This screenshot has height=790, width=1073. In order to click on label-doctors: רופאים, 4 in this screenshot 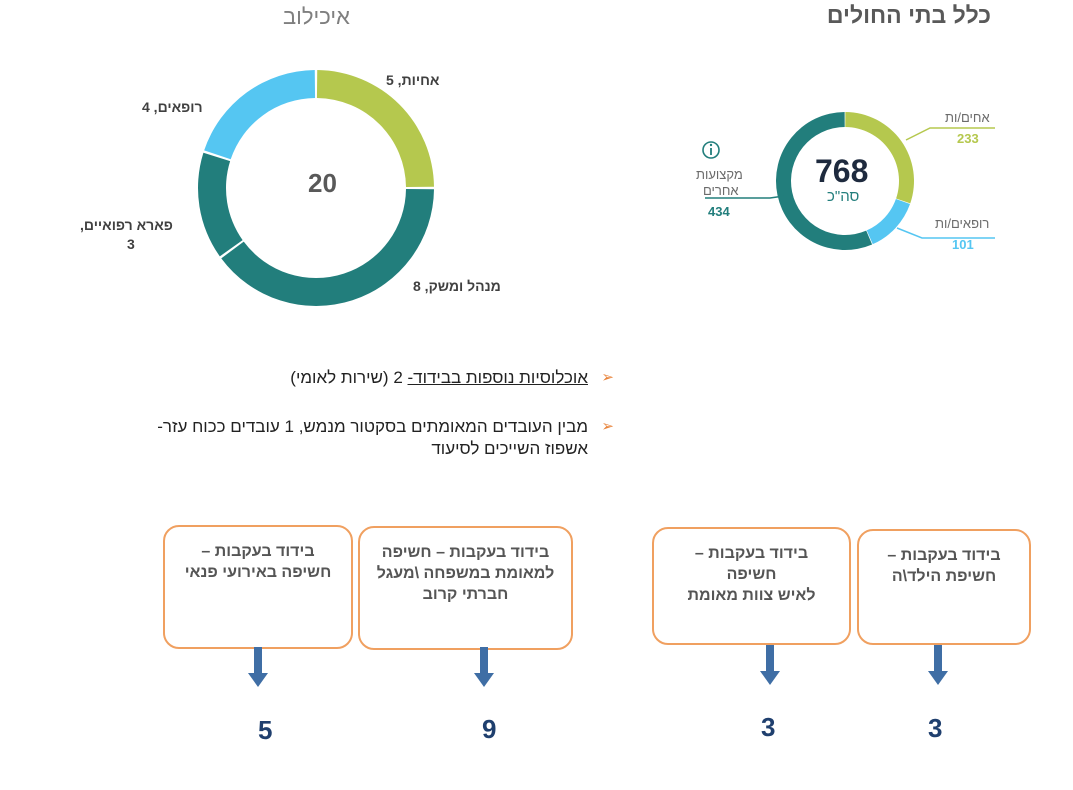, I will do `click(172, 107)`.